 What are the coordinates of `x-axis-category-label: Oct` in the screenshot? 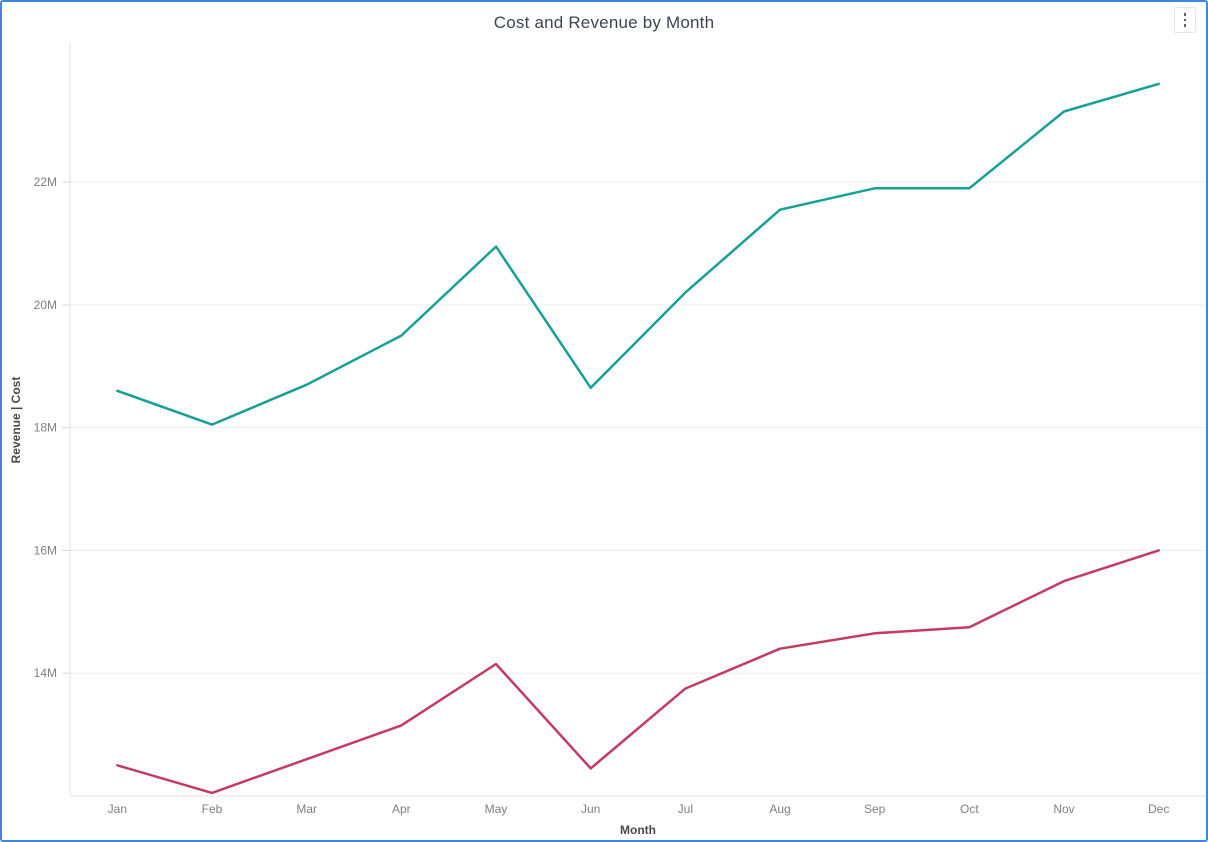 It's located at (969, 809).